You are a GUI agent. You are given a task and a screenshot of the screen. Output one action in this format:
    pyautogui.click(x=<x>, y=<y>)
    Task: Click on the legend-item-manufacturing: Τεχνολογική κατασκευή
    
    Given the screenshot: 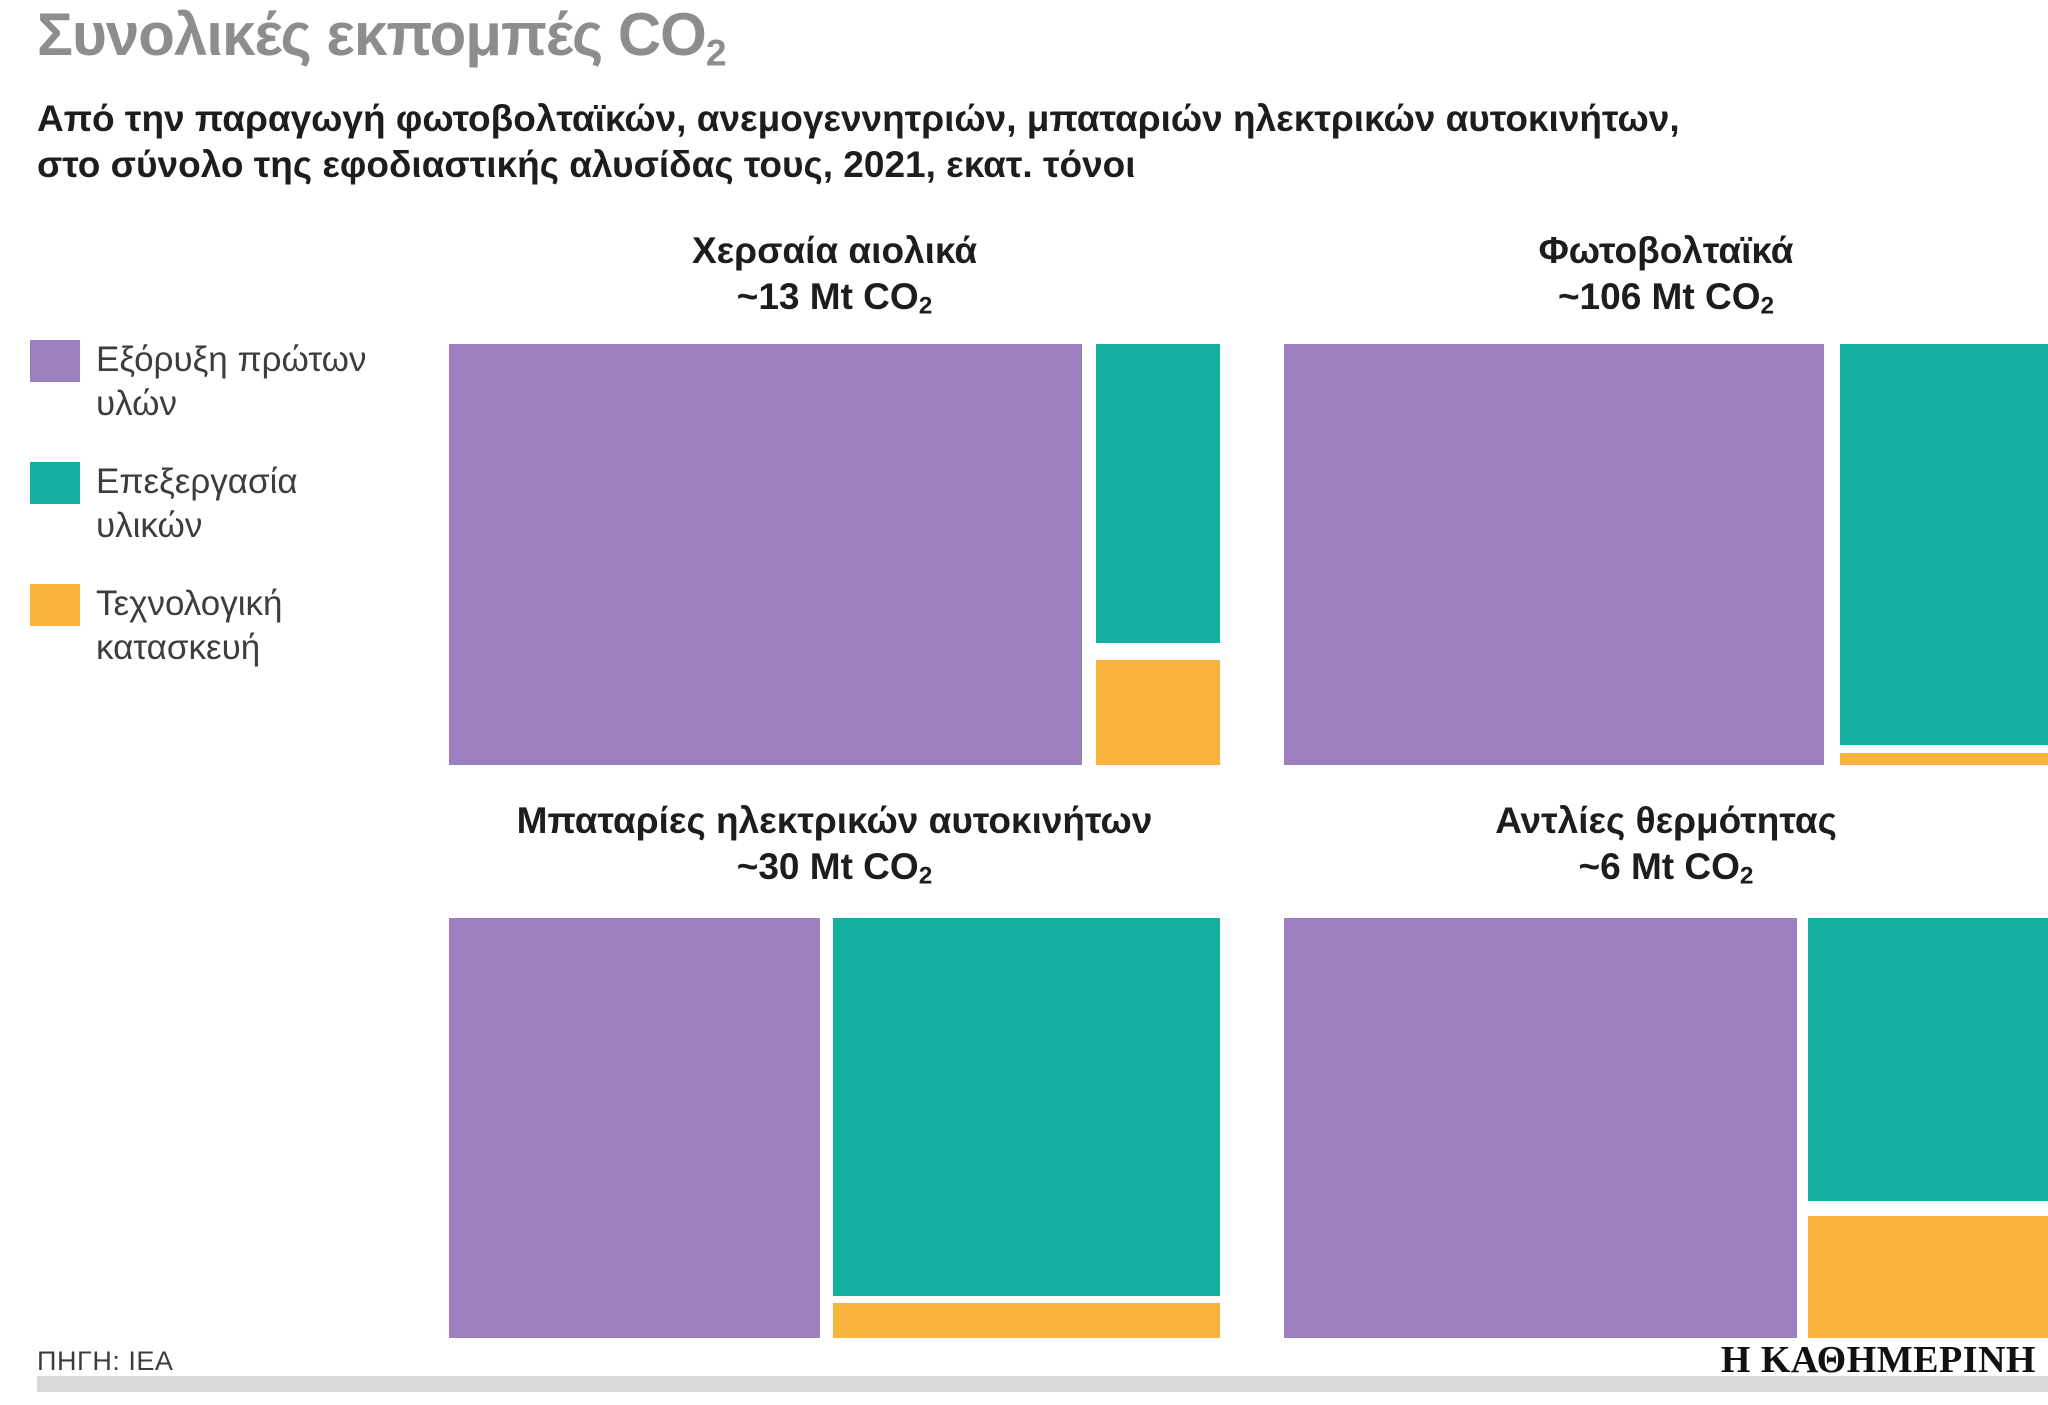 What is the action you would take?
    pyautogui.click(x=208, y=626)
    